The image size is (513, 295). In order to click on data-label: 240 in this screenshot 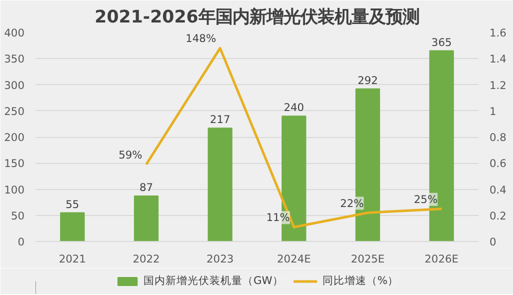, I will do `click(294, 107)`.